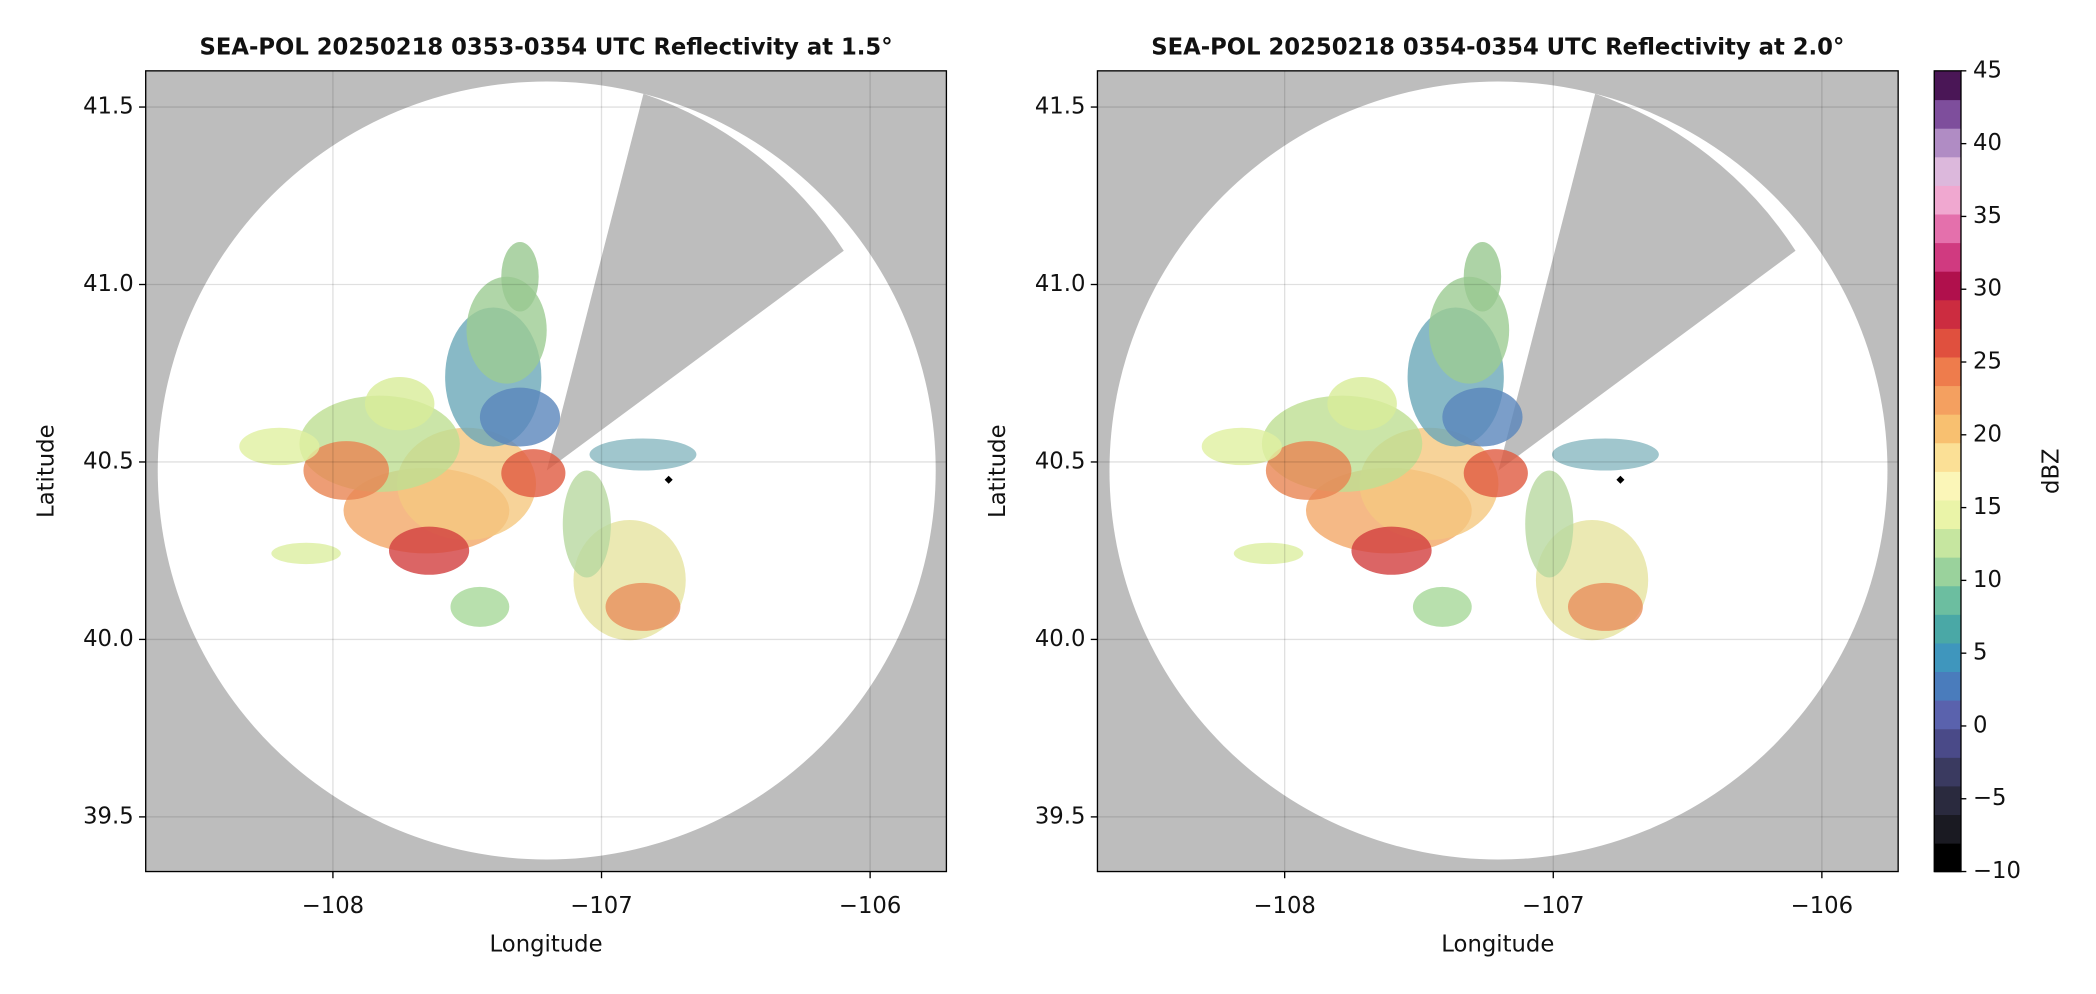 This screenshot has height=994, width=2096. What do you see at coordinates (1987, 580) in the screenshot?
I see `colorbar-tick-label: 10` at bounding box center [1987, 580].